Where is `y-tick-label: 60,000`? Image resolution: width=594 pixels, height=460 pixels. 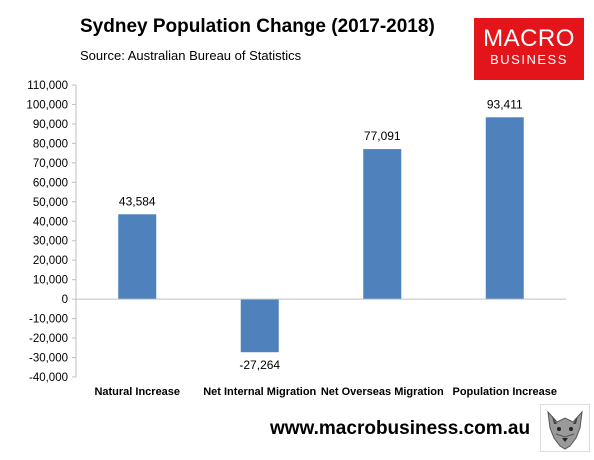
y-tick-label: 60,000 is located at coordinates (50, 183).